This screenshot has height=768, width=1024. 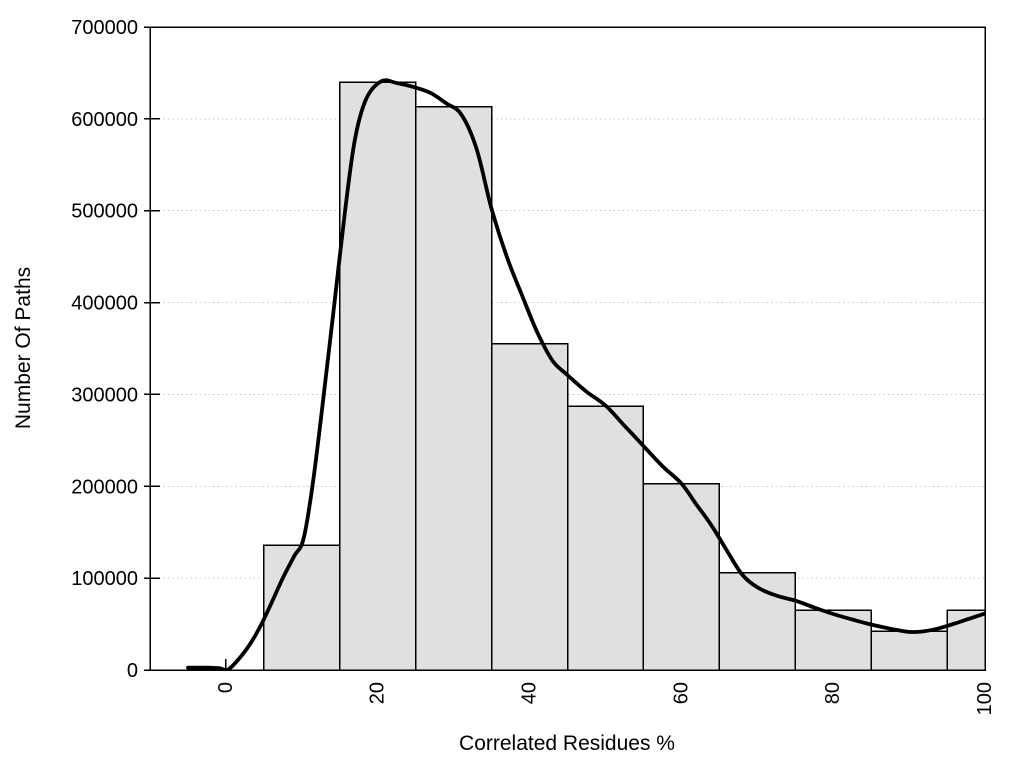 I want to click on x-tick-label-100: 100, so click(x=985, y=698).